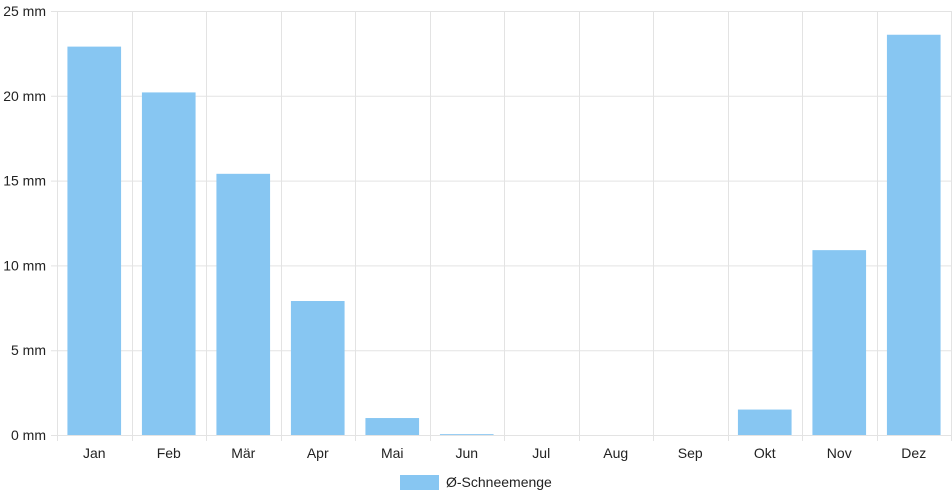 The width and height of the screenshot is (952, 500). What do you see at coordinates (24, 11) in the screenshot?
I see `y-tick-label: 25 mm` at bounding box center [24, 11].